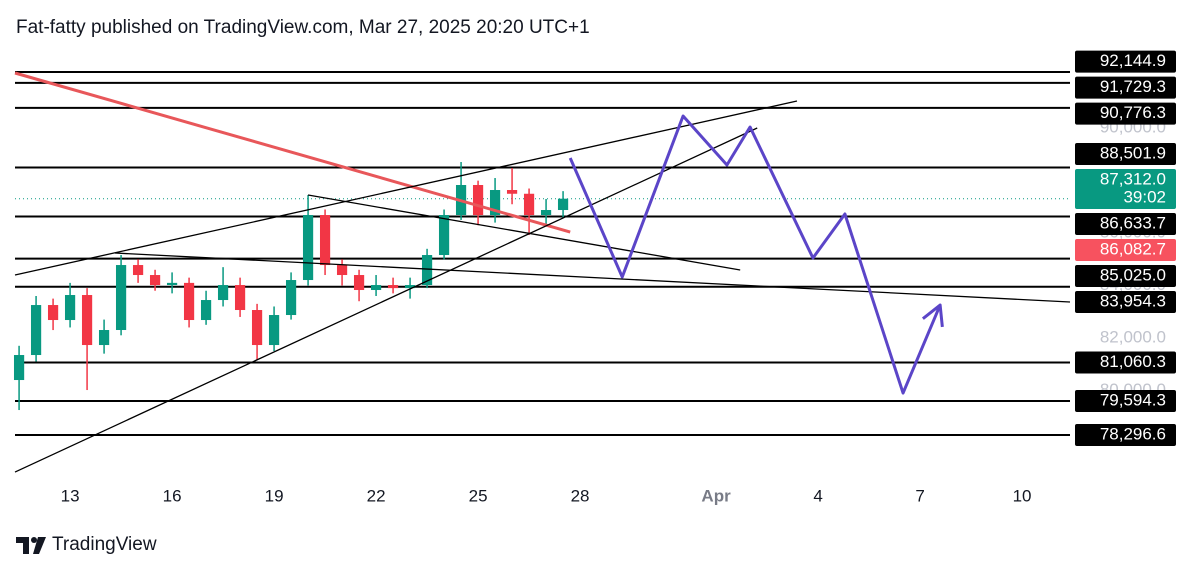 This screenshot has width=1200, height=577. I want to click on price-label: 92,144.9, so click(1125, 61).